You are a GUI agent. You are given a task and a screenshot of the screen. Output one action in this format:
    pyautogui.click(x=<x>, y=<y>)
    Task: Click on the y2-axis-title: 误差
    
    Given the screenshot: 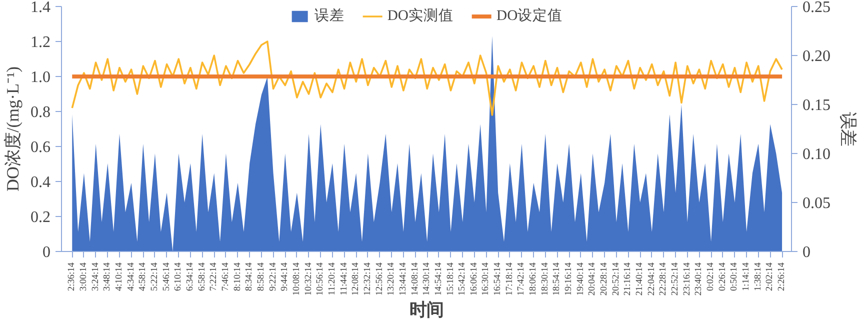 What is the action you would take?
    pyautogui.click(x=848, y=129)
    